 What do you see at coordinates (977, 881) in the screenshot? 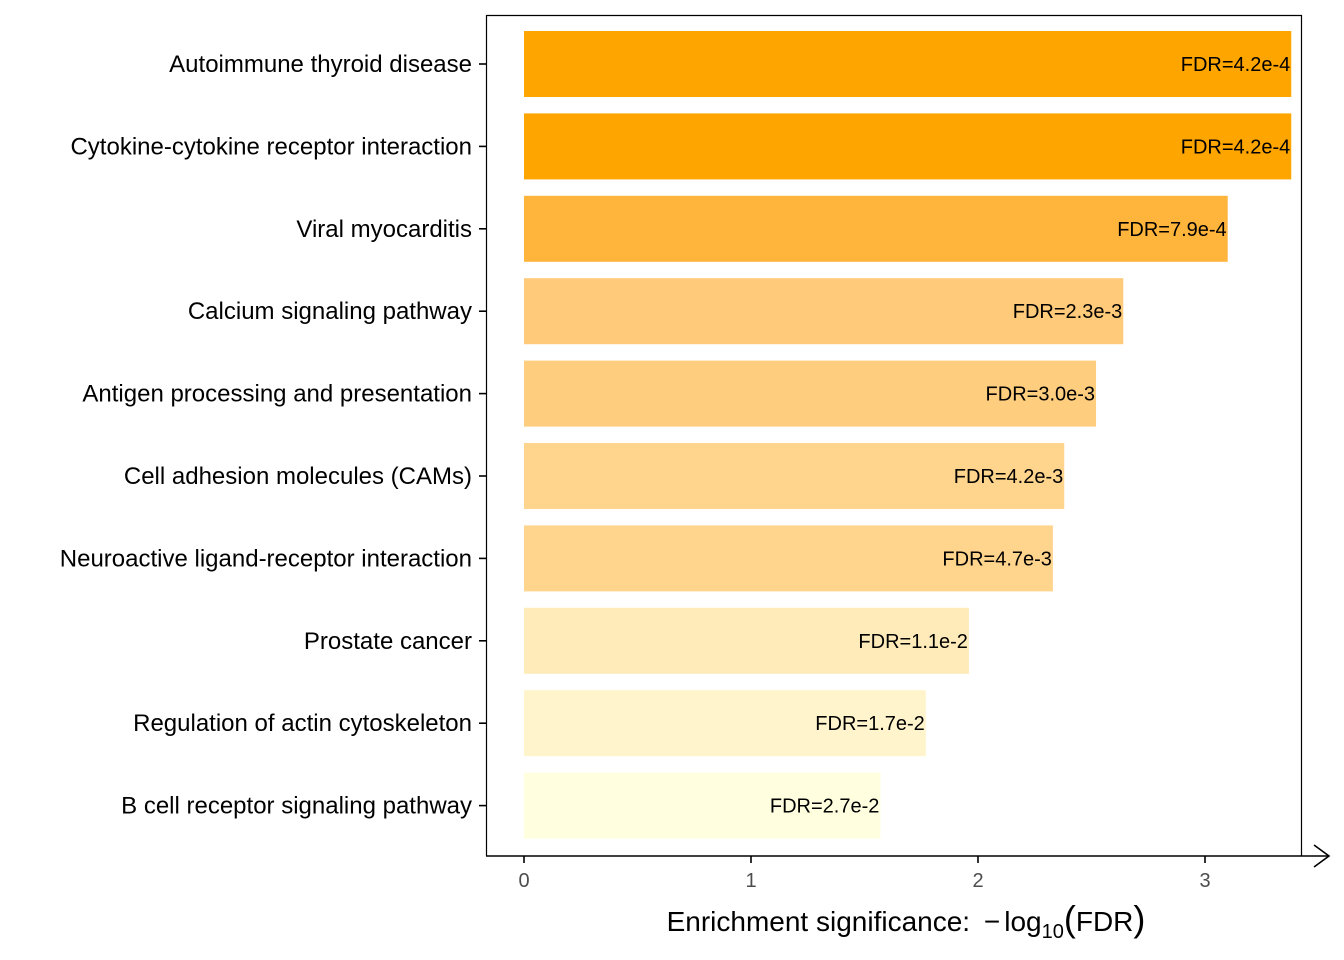
I see `x-tick-label: 2` at bounding box center [977, 881].